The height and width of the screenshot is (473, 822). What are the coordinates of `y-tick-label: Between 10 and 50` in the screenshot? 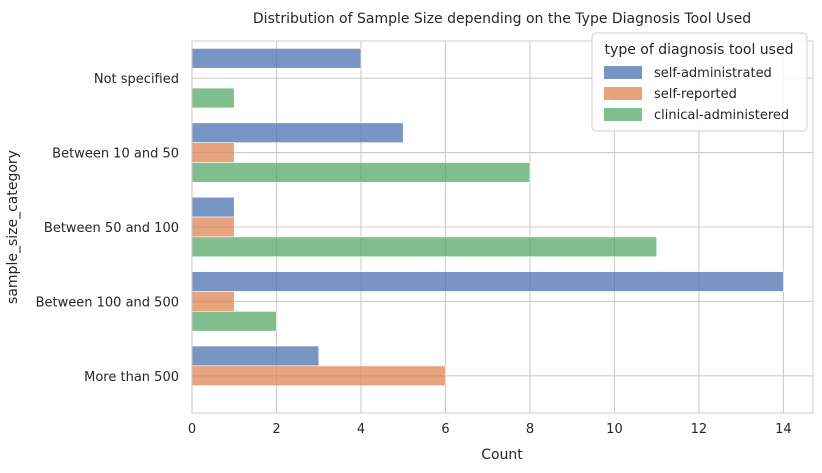 It's located at (115, 154).